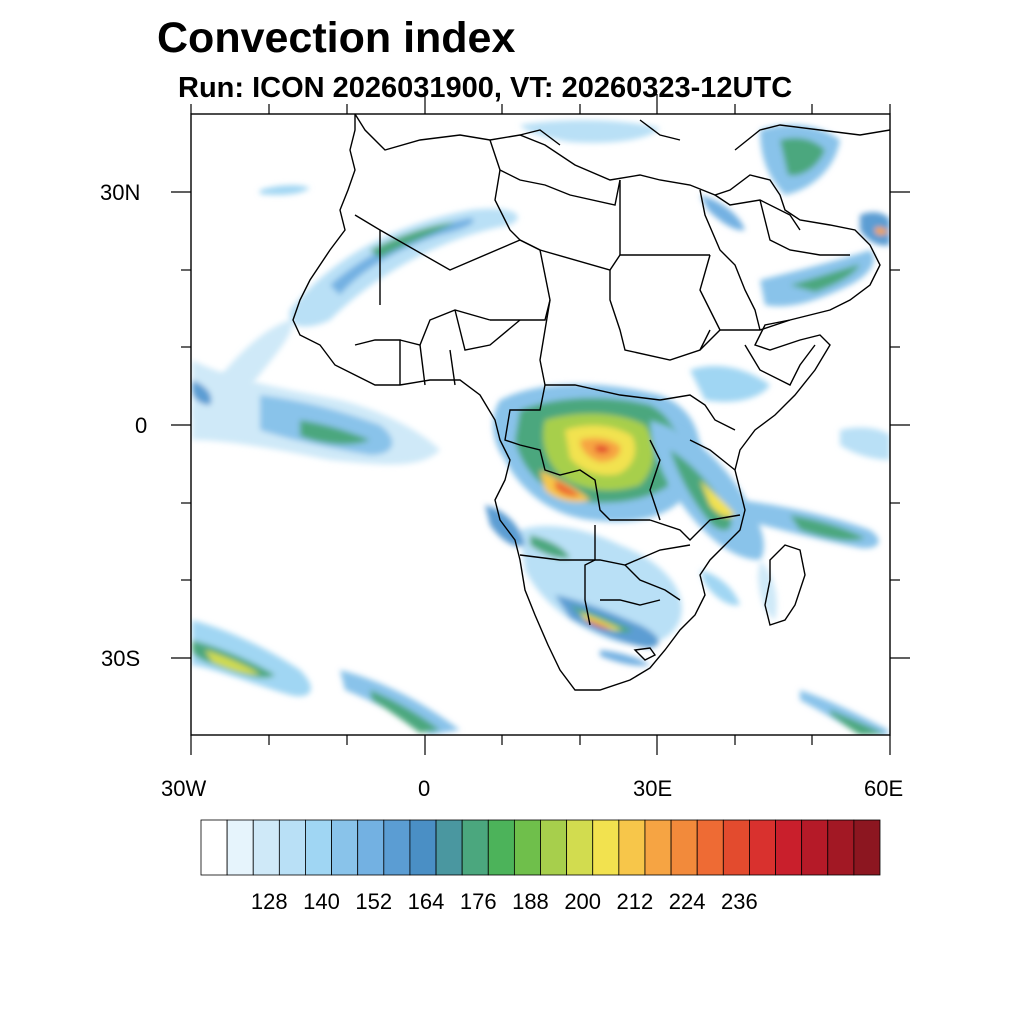 The width and height of the screenshot is (1024, 1024). What do you see at coordinates (596, 453) in the screenshot?
I see `region-congo-basin` at bounding box center [596, 453].